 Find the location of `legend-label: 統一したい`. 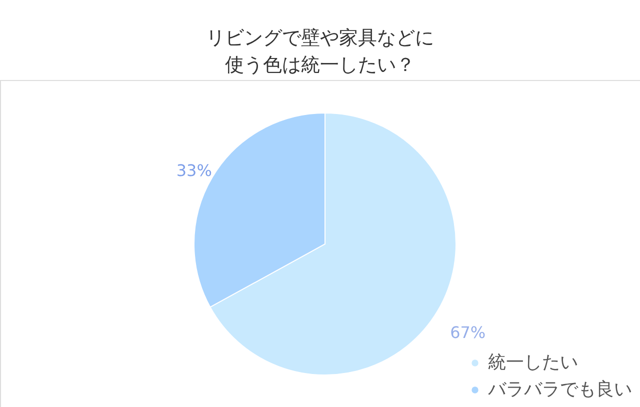

legend-label: 統一したい is located at coordinates (533, 362).